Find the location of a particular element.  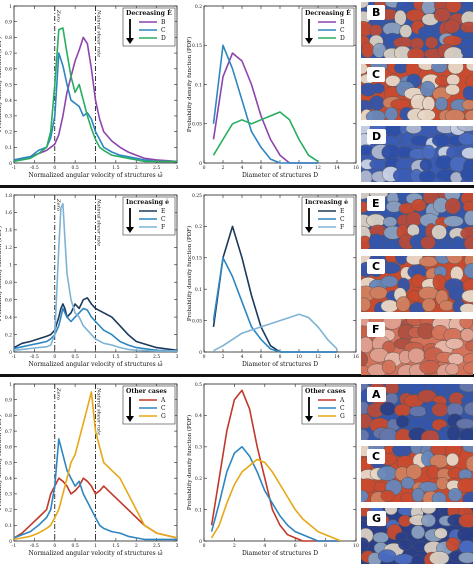

x-tick-label: 0.5 is located at coordinates (75, 168).